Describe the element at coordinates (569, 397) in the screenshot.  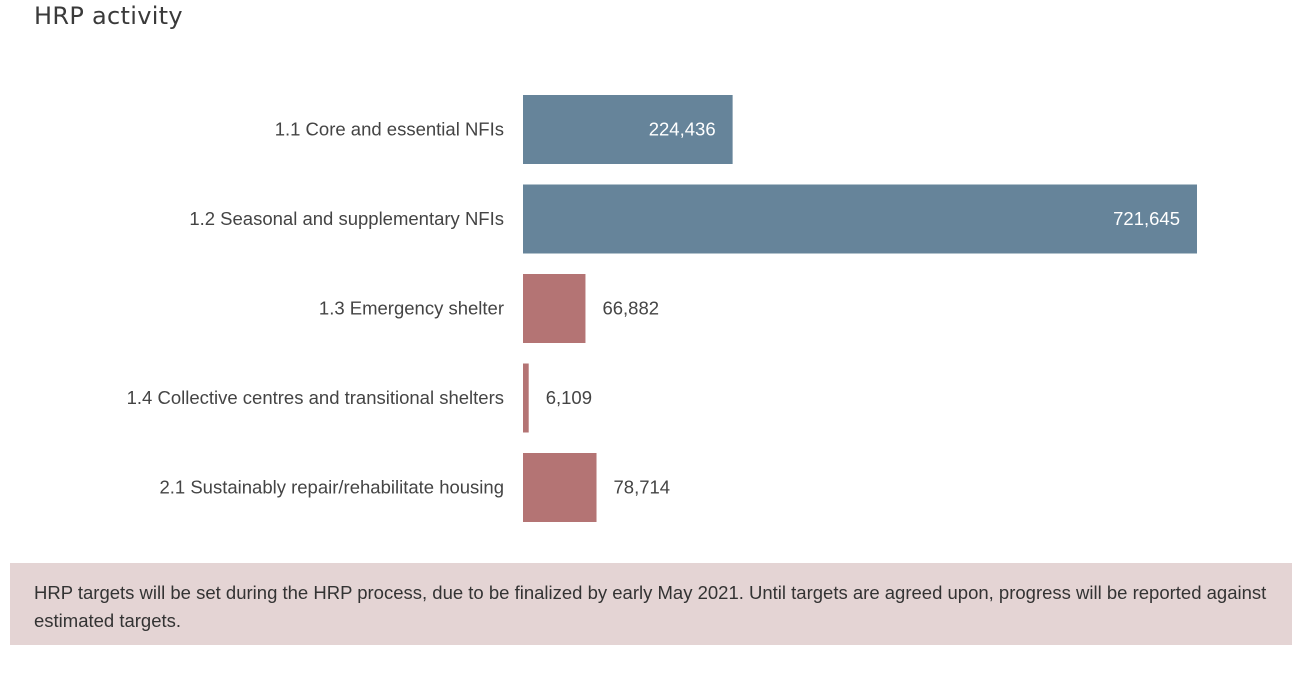
I see `value-label: 6,109` at that location.